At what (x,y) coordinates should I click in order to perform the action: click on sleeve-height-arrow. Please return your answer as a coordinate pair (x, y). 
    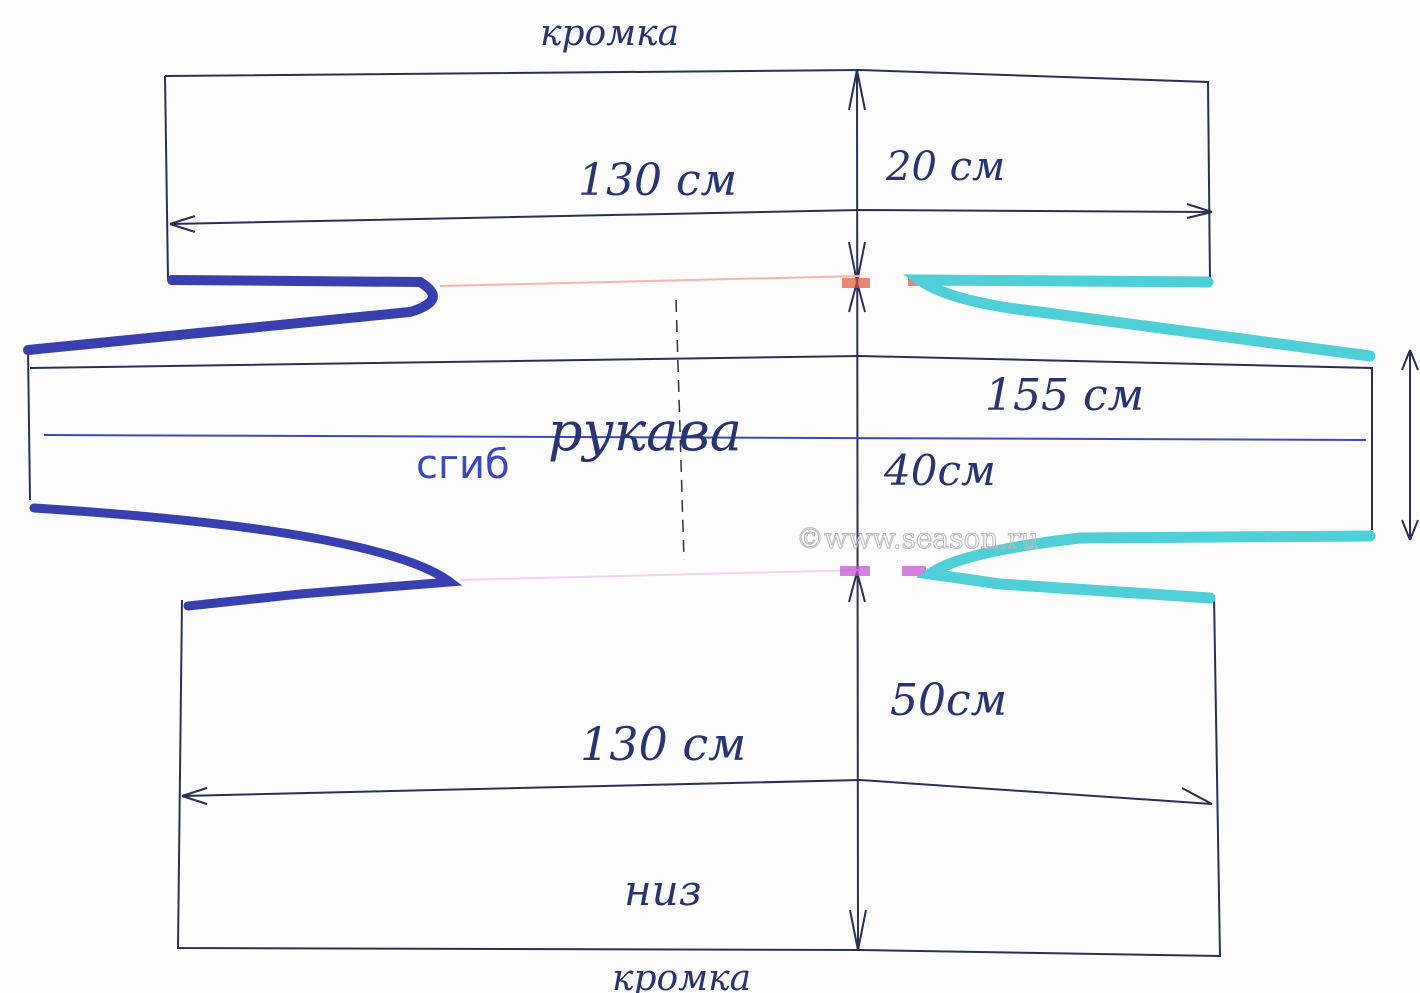
    Looking at the image, I should click on (1410, 445).